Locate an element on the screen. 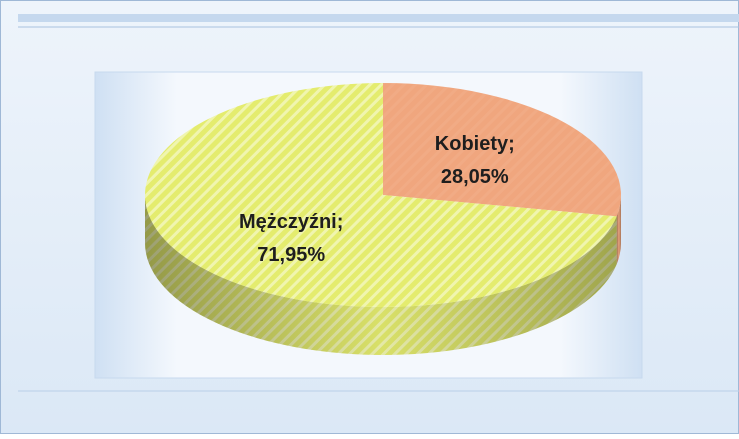 Image resolution: width=739 pixels, height=439 pixels. value-label: 71,95% is located at coordinates (291, 255).